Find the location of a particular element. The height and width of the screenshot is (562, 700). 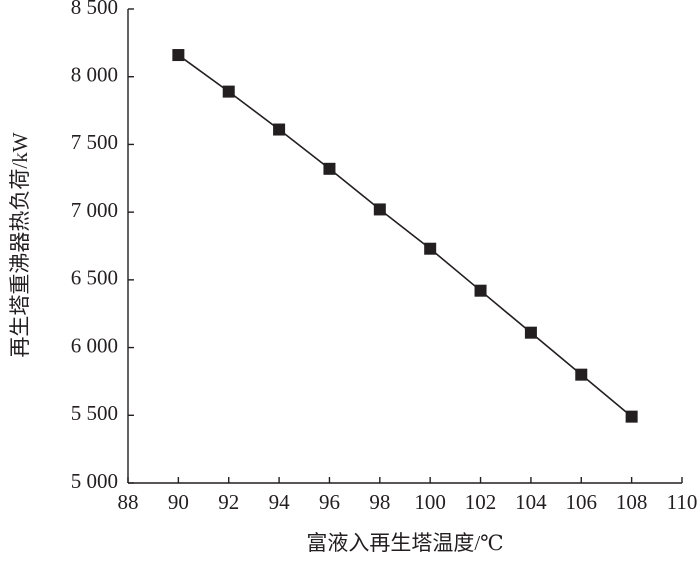

x-tick-label: 102 is located at coordinates (481, 502).